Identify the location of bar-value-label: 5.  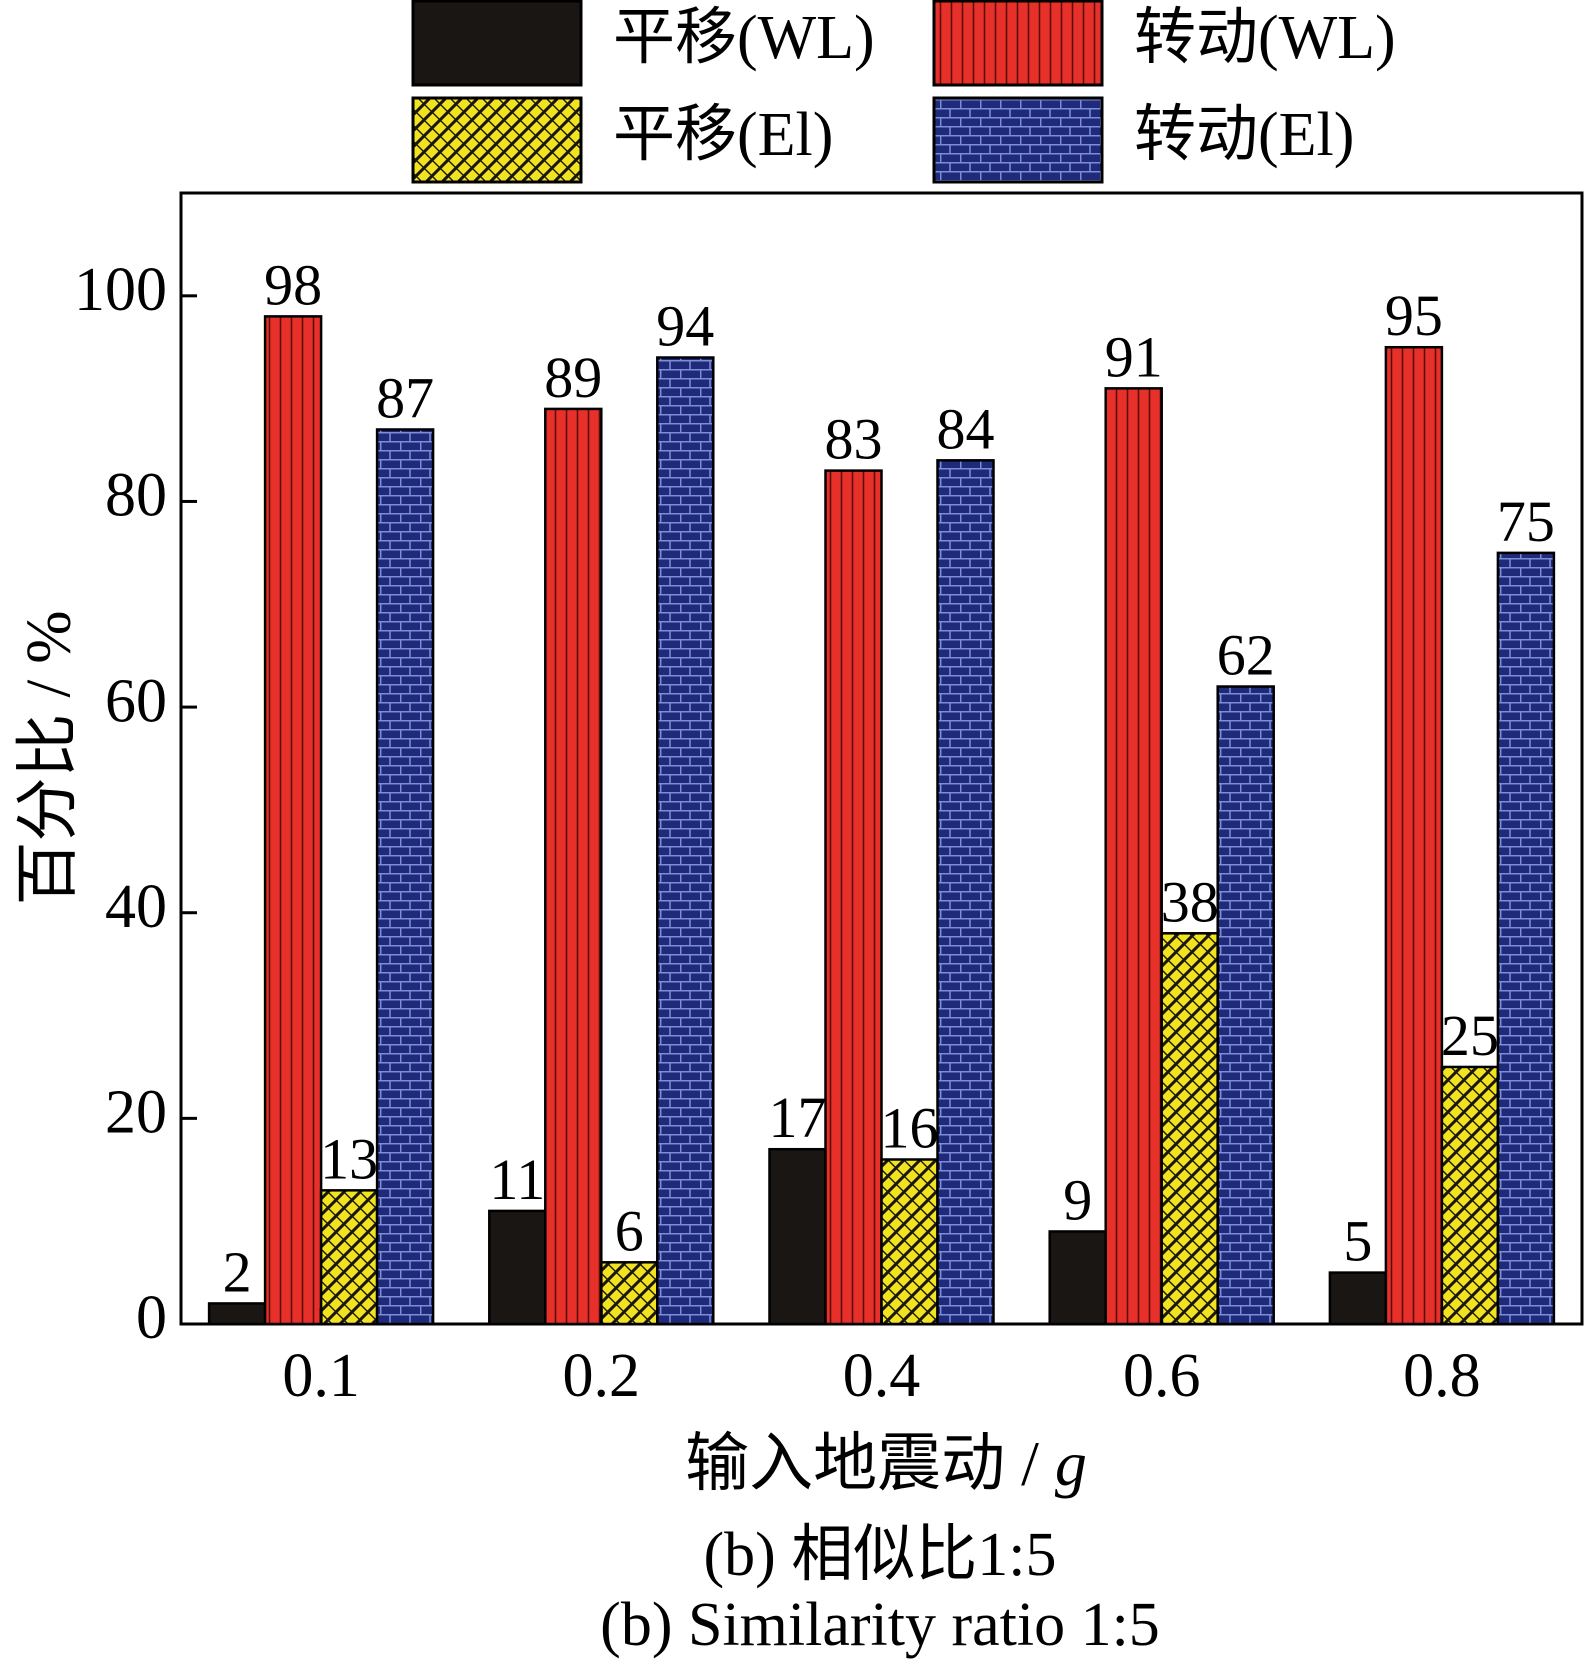
(1357, 1241).